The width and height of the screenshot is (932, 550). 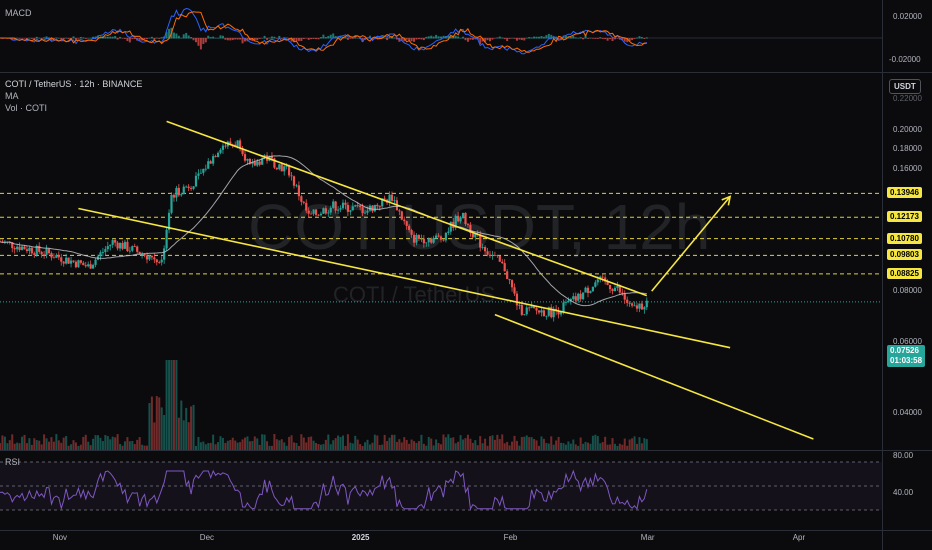 I want to click on macd-tick: -0.02000, so click(x=905, y=59).